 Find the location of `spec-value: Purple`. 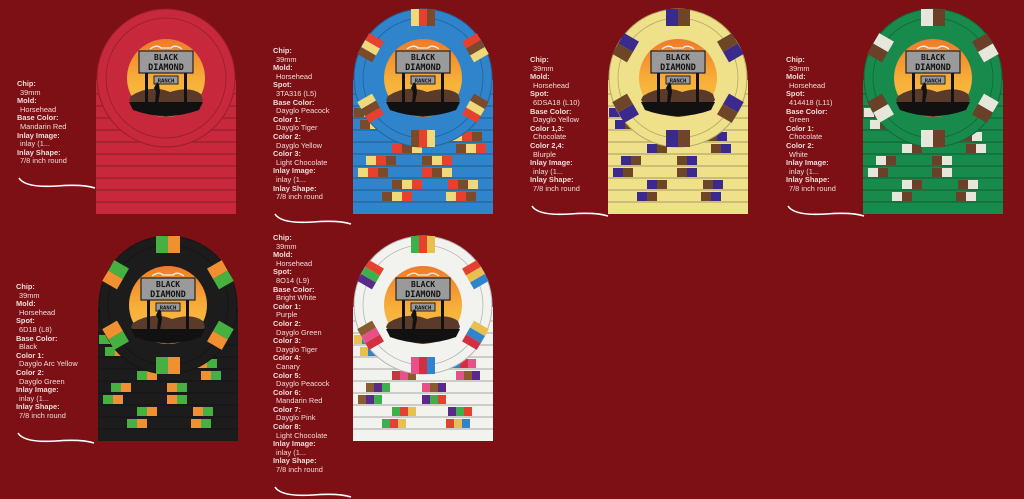

spec-value: Purple is located at coordinates (287, 315).